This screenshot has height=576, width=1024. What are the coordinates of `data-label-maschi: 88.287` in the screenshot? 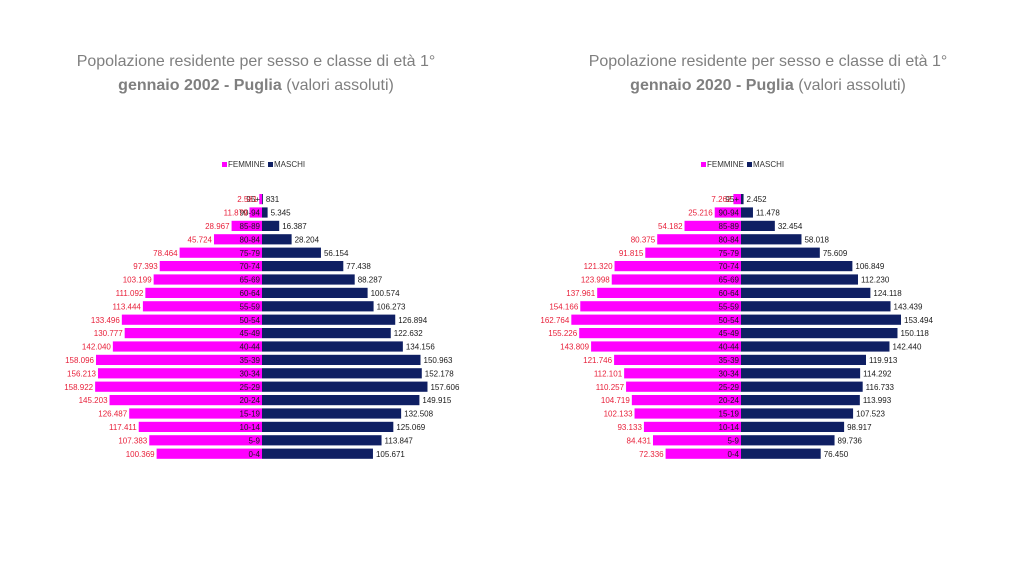 It's located at (370, 280).